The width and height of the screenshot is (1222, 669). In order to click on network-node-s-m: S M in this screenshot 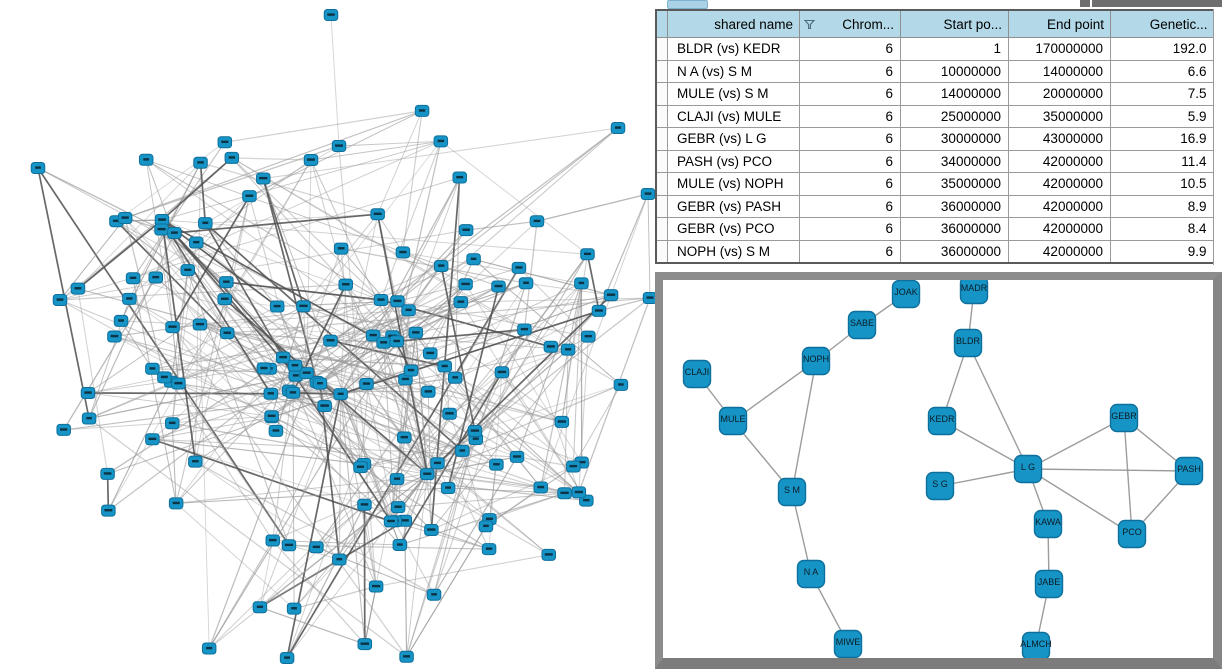, I will do `click(792, 492)`.